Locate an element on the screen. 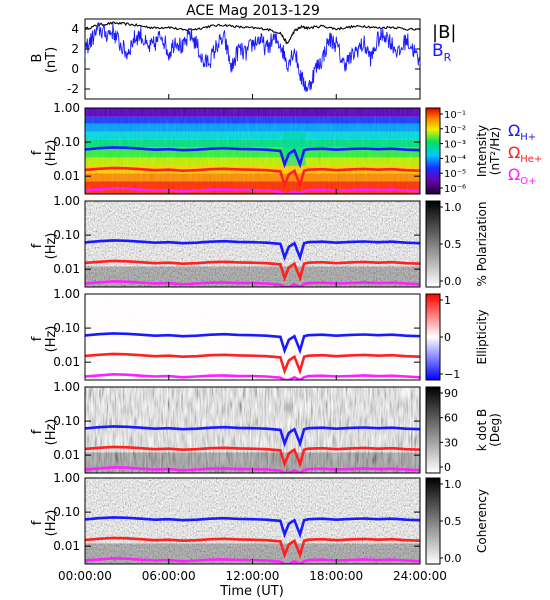  time-tick-label: 12:00:00 is located at coordinates (253, 576).